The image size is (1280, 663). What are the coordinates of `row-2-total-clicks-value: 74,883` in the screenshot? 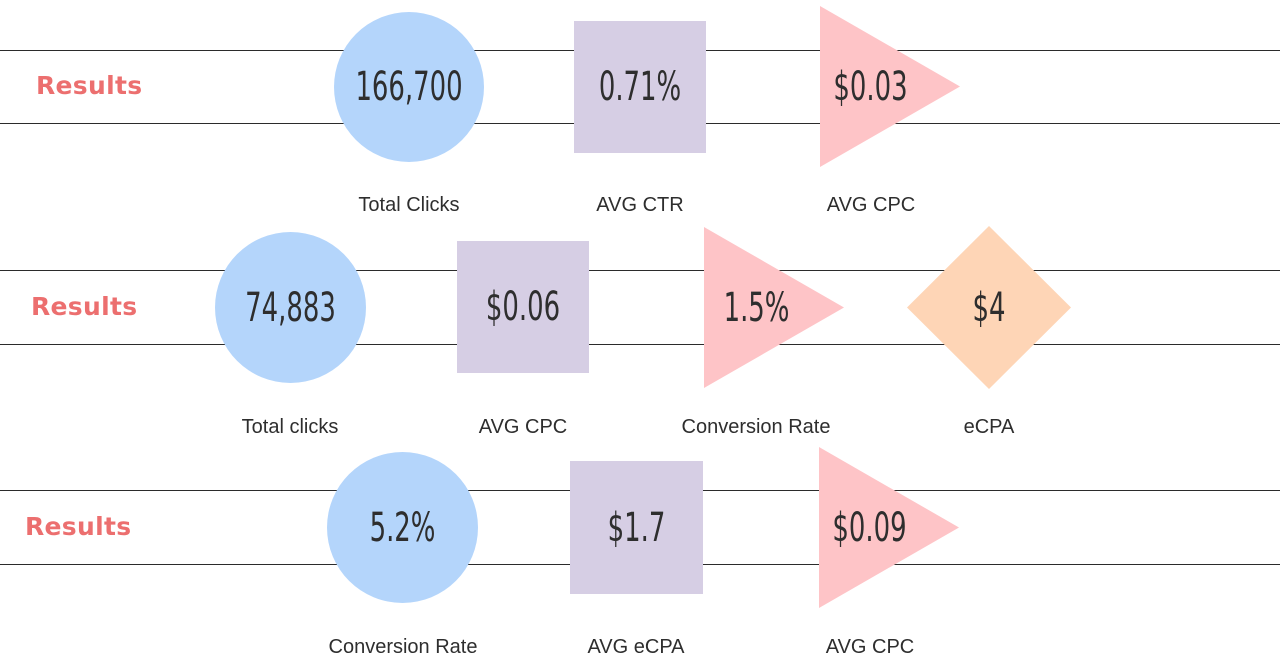 It's located at (290, 307).